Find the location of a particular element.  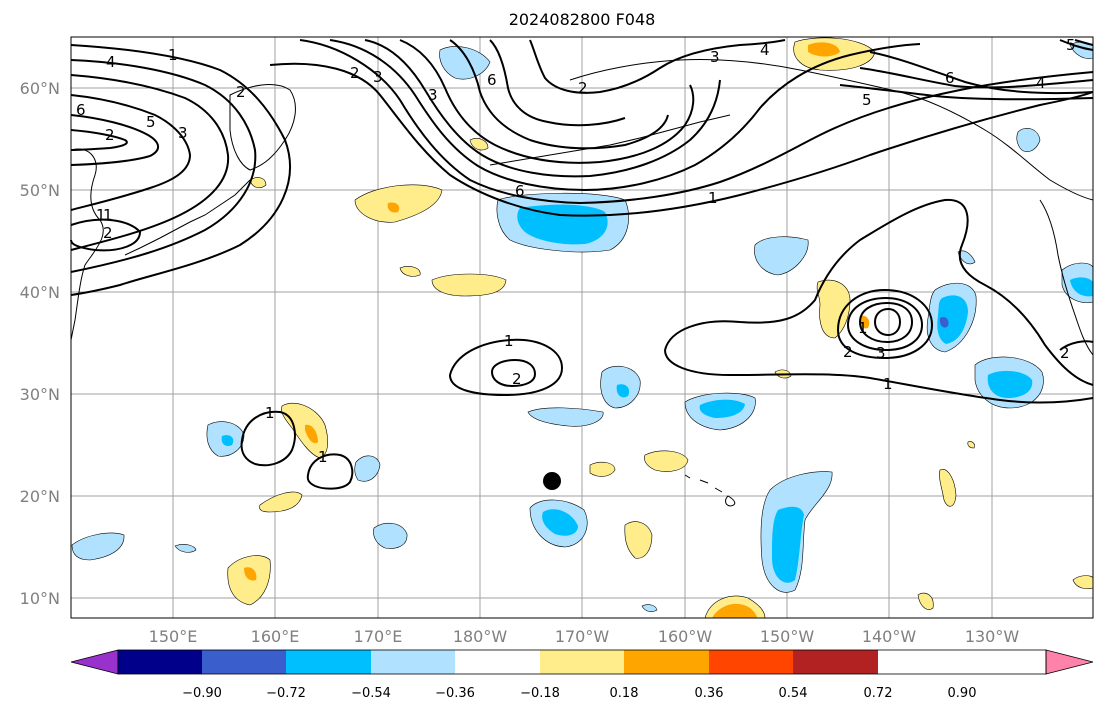

shade-neg-15b is located at coordinates (1081, 287).